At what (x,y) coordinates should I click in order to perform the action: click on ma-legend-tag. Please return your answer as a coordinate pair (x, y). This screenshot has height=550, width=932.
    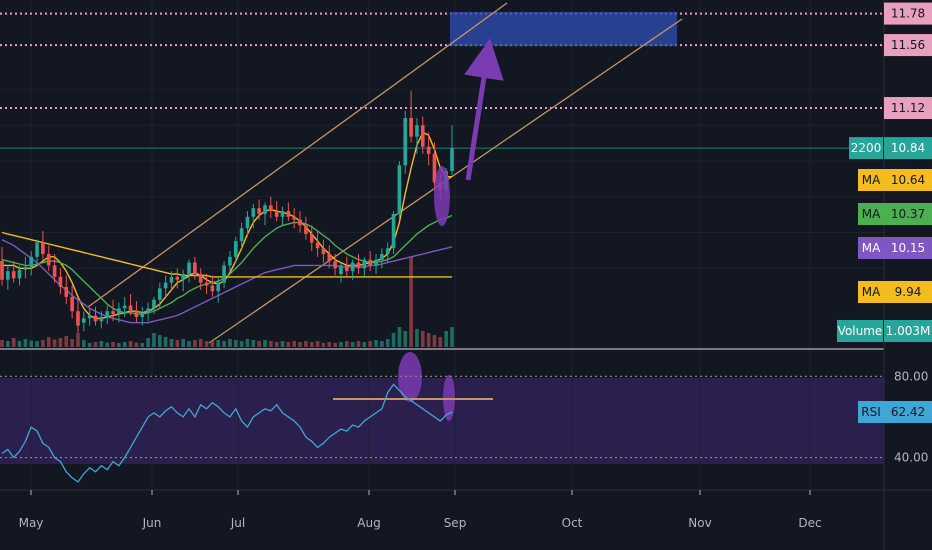
    Looking at the image, I should click on (871, 180).